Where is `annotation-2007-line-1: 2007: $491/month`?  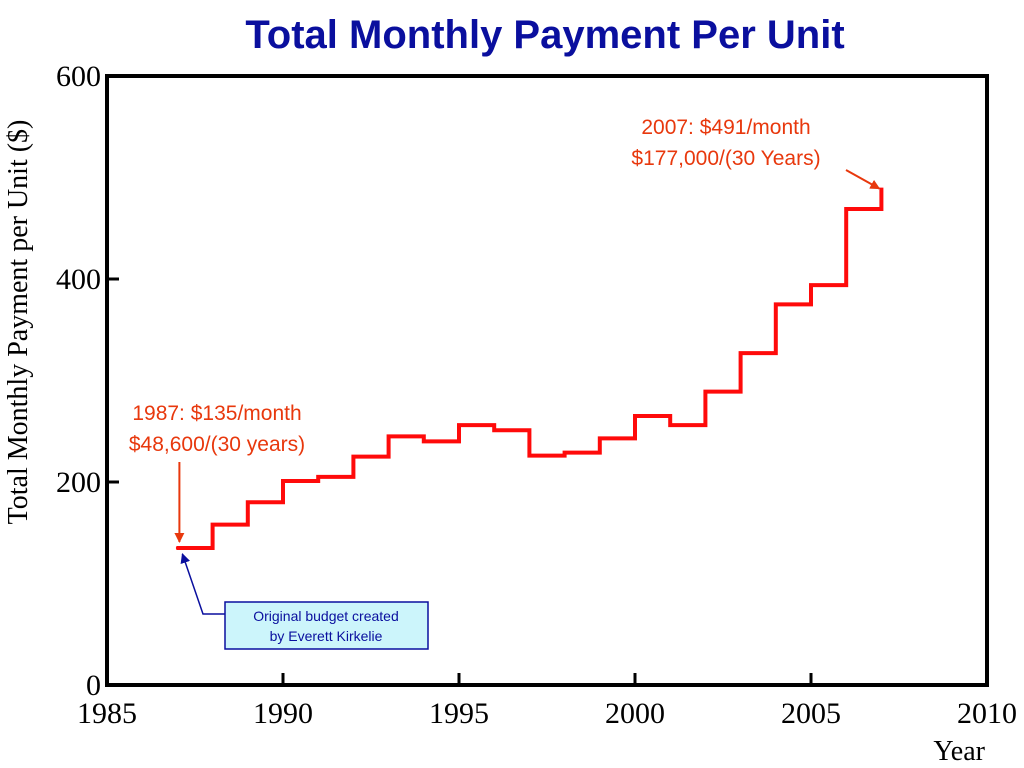
annotation-2007-line-1: 2007: $491/month is located at coordinates (725, 127).